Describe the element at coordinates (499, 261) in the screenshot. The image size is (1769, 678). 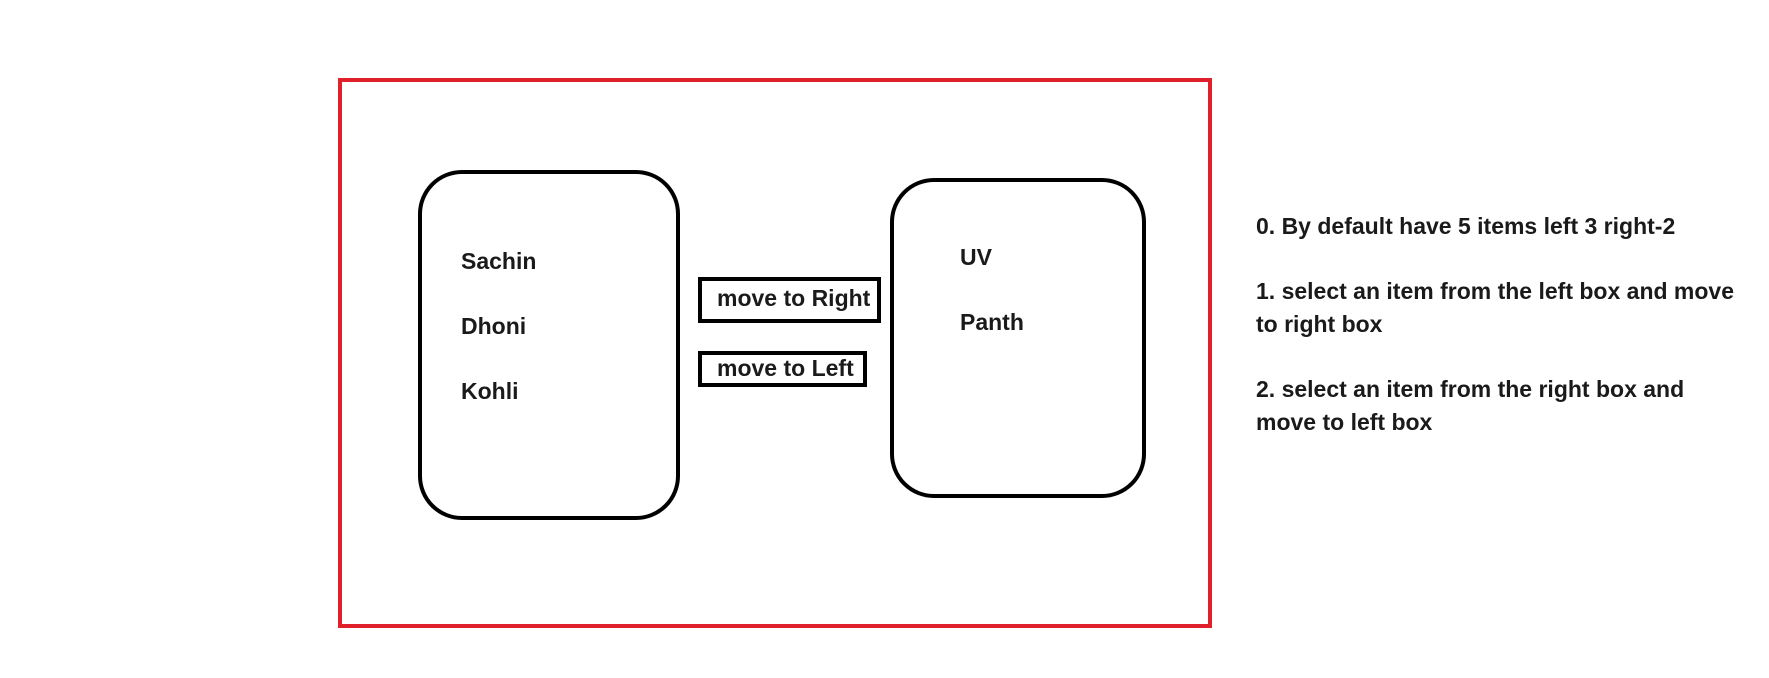
I see `left-list-item-sachin: Sachin` at that location.